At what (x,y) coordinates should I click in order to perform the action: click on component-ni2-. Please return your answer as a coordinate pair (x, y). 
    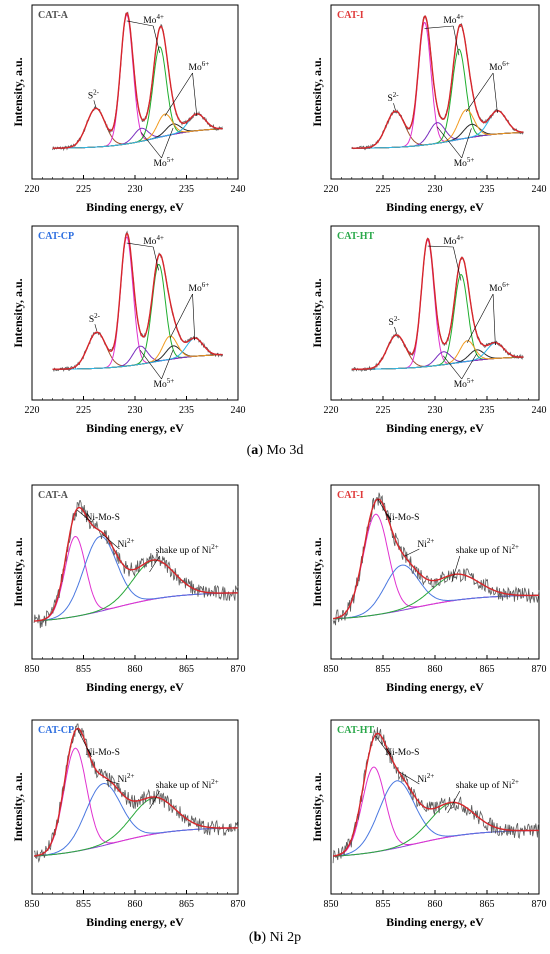
    Looking at the image, I should click on (136, 820).